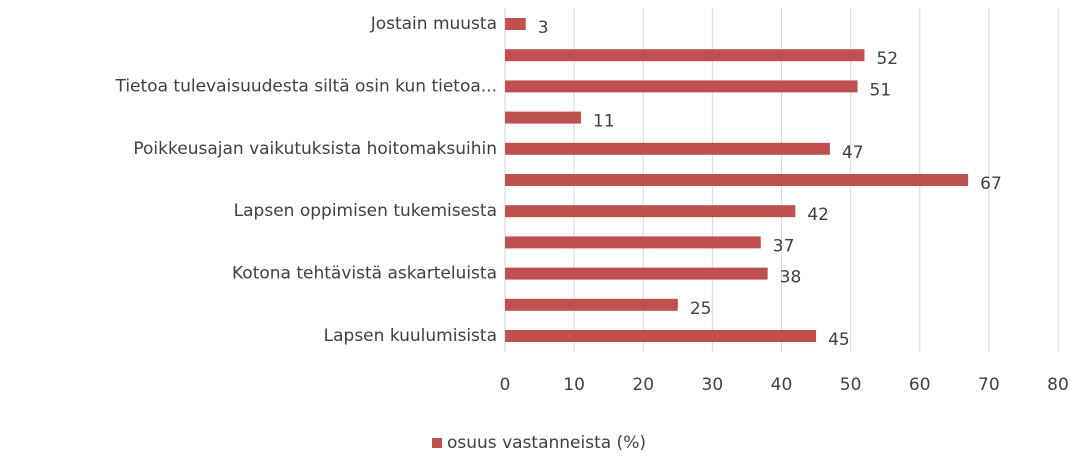 This screenshot has width=1079, height=462. What do you see at coordinates (505, 385) in the screenshot?
I see `x-tick-label: 0` at bounding box center [505, 385].